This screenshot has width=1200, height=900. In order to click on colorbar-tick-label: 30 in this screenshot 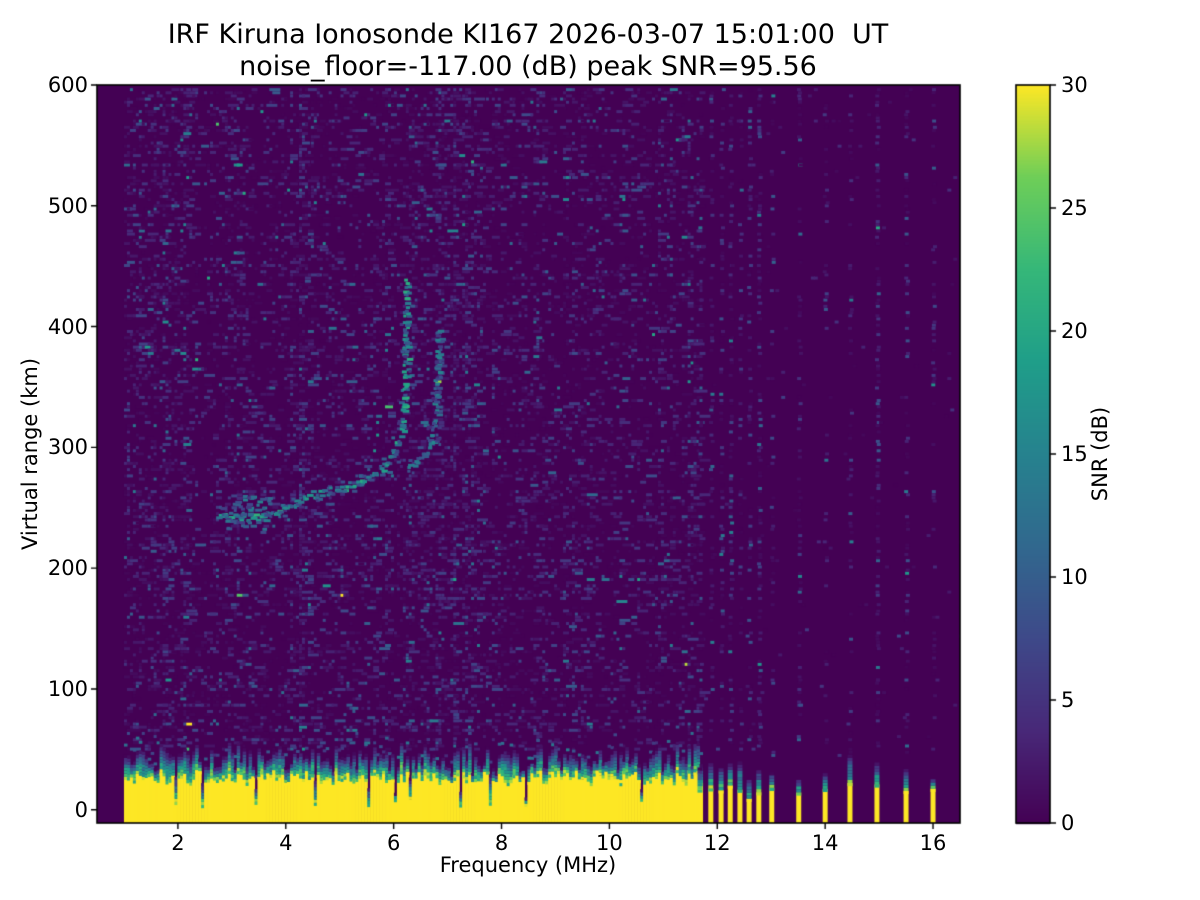, I will do `click(1074, 85)`.